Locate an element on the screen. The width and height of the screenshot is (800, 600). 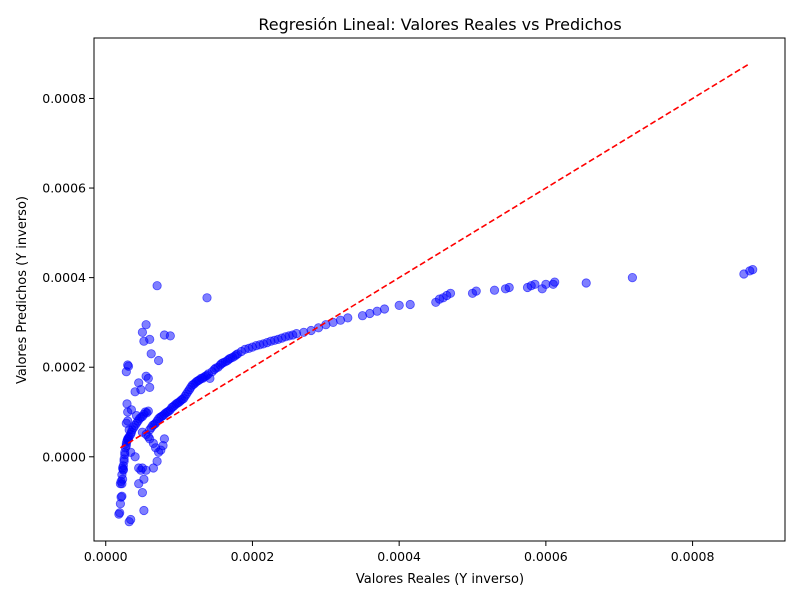
y-tick-label: 0.0008 is located at coordinates (64, 98).